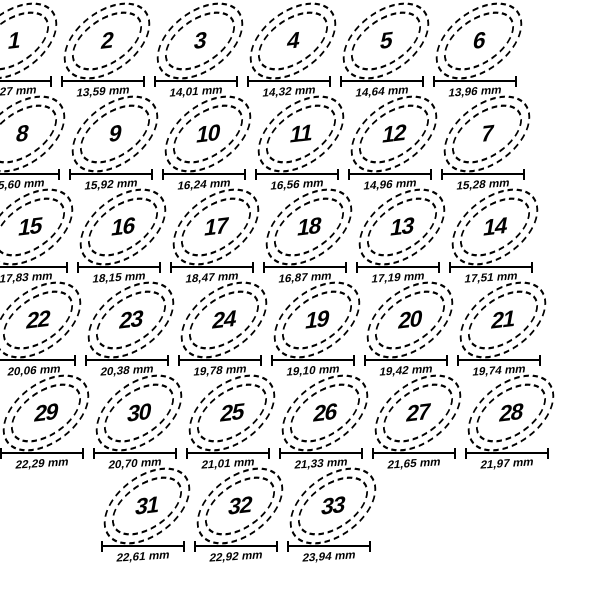  I want to click on measurement-marker: 6 13,96 mm, so click(482, 53).